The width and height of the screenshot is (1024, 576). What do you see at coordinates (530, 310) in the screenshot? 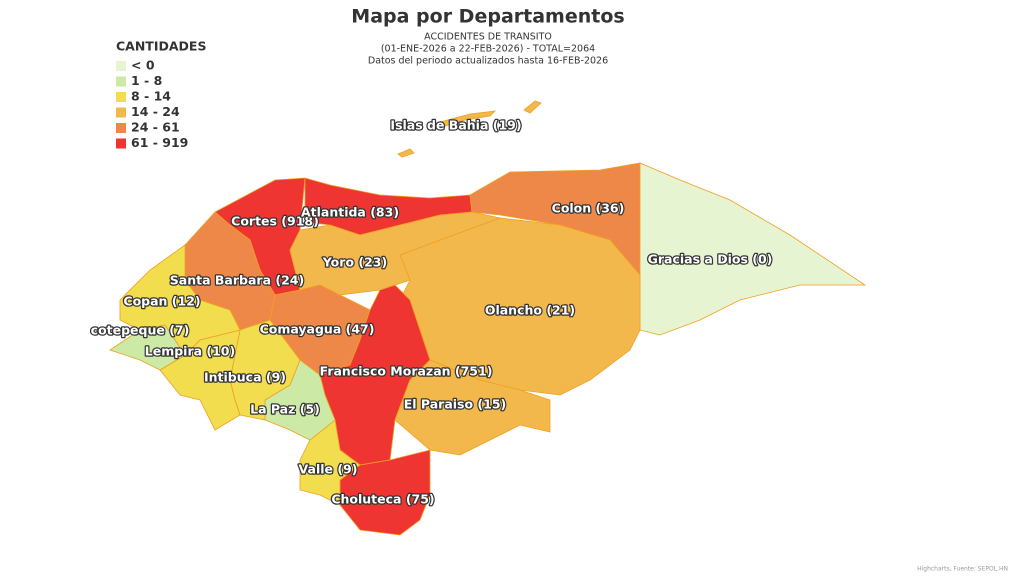
I see `region-label: Olancho (21)` at bounding box center [530, 310].